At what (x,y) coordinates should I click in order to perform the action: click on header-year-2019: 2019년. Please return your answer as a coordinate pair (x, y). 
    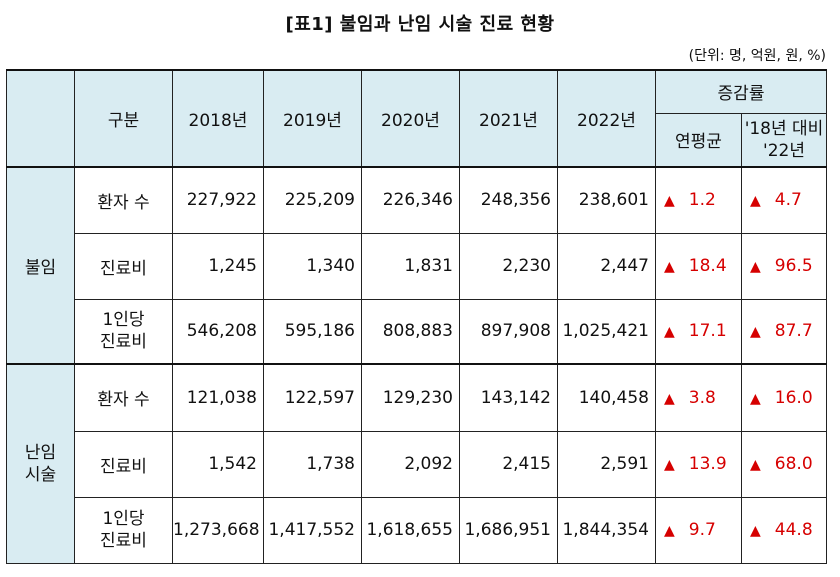
    Looking at the image, I should click on (312, 118).